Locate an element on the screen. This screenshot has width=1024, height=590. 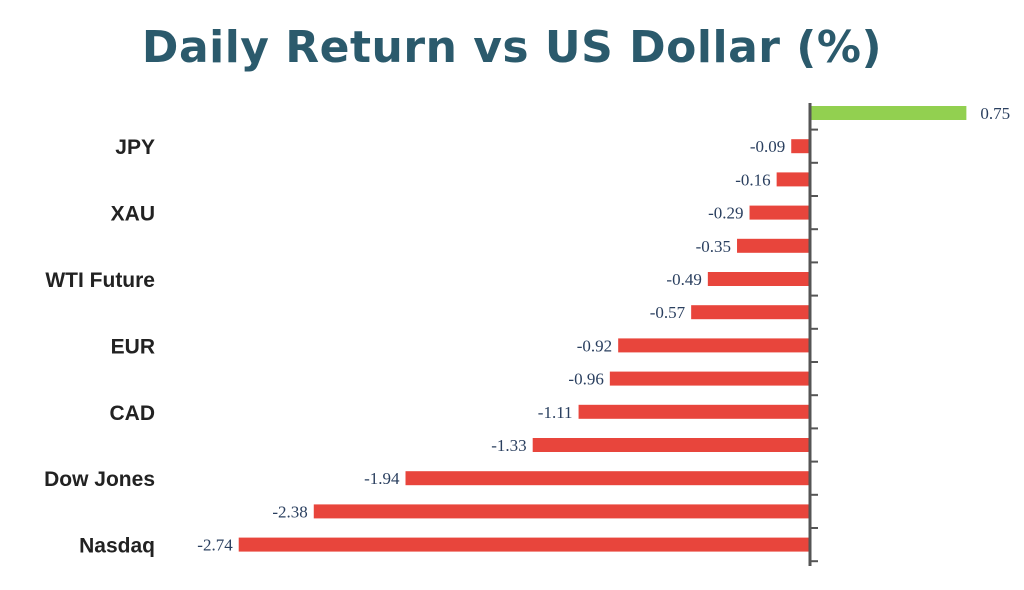
value-label: 0.75 is located at coordinates (995, 113).